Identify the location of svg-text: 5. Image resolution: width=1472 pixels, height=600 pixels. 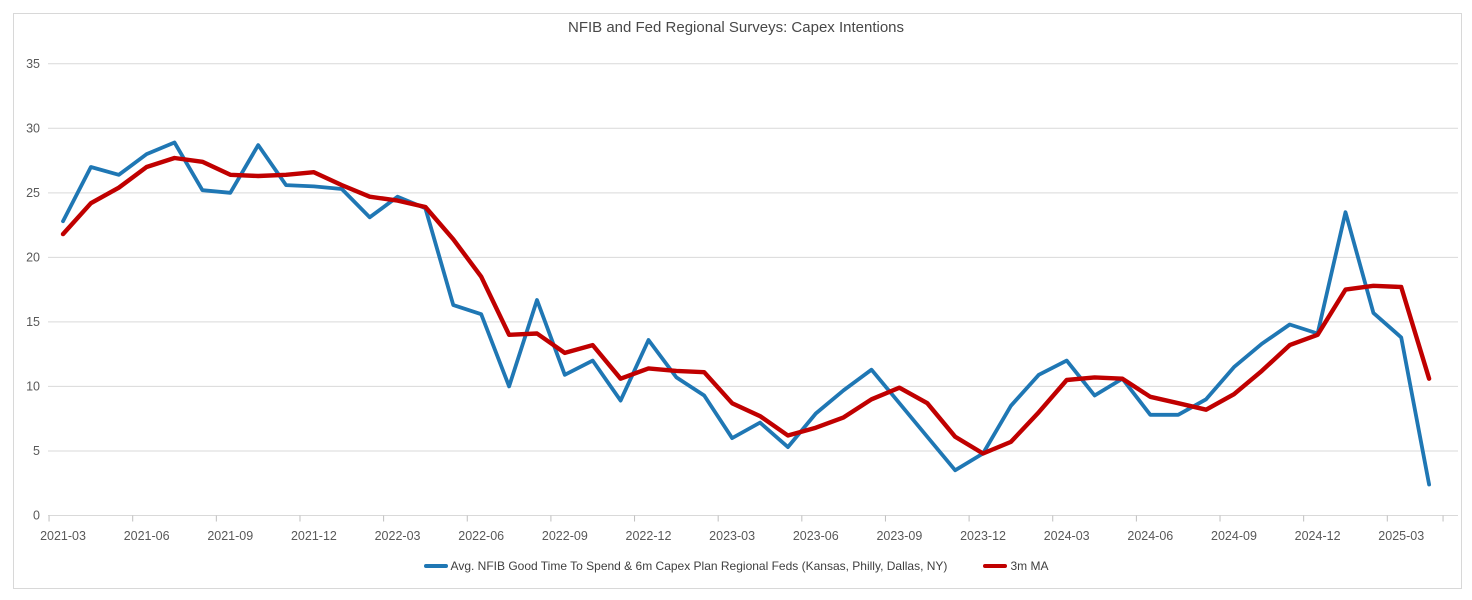
(36, 451).